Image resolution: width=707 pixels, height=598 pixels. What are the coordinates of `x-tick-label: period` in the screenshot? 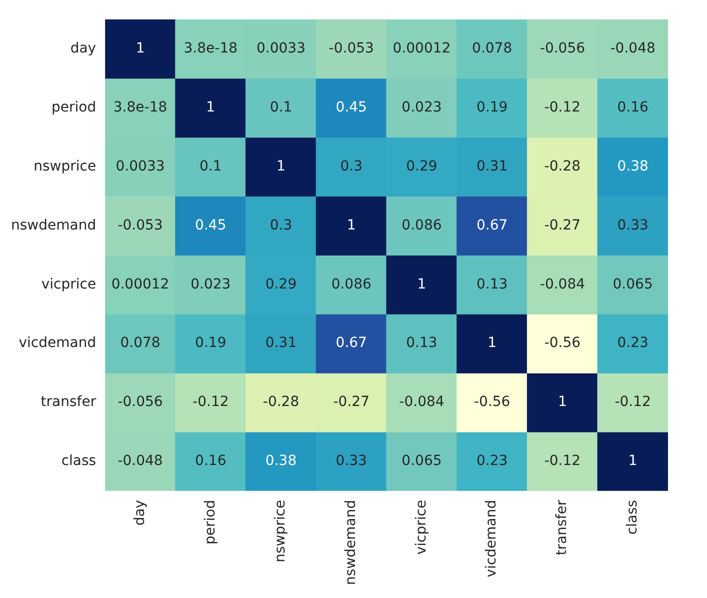 It's located at (210, 522).